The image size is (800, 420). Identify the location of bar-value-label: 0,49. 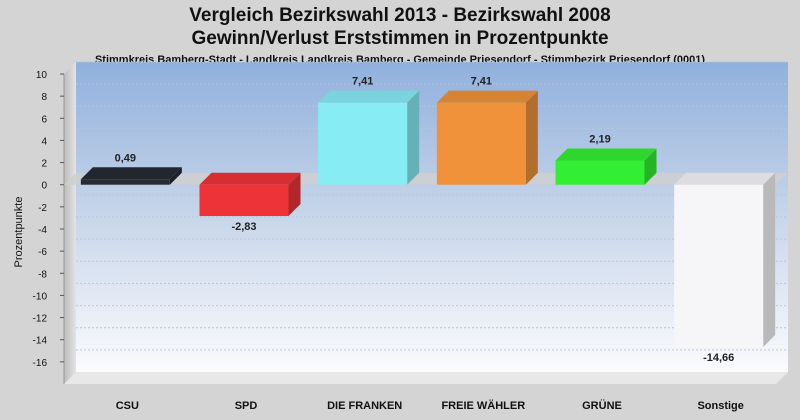
(125, 158).